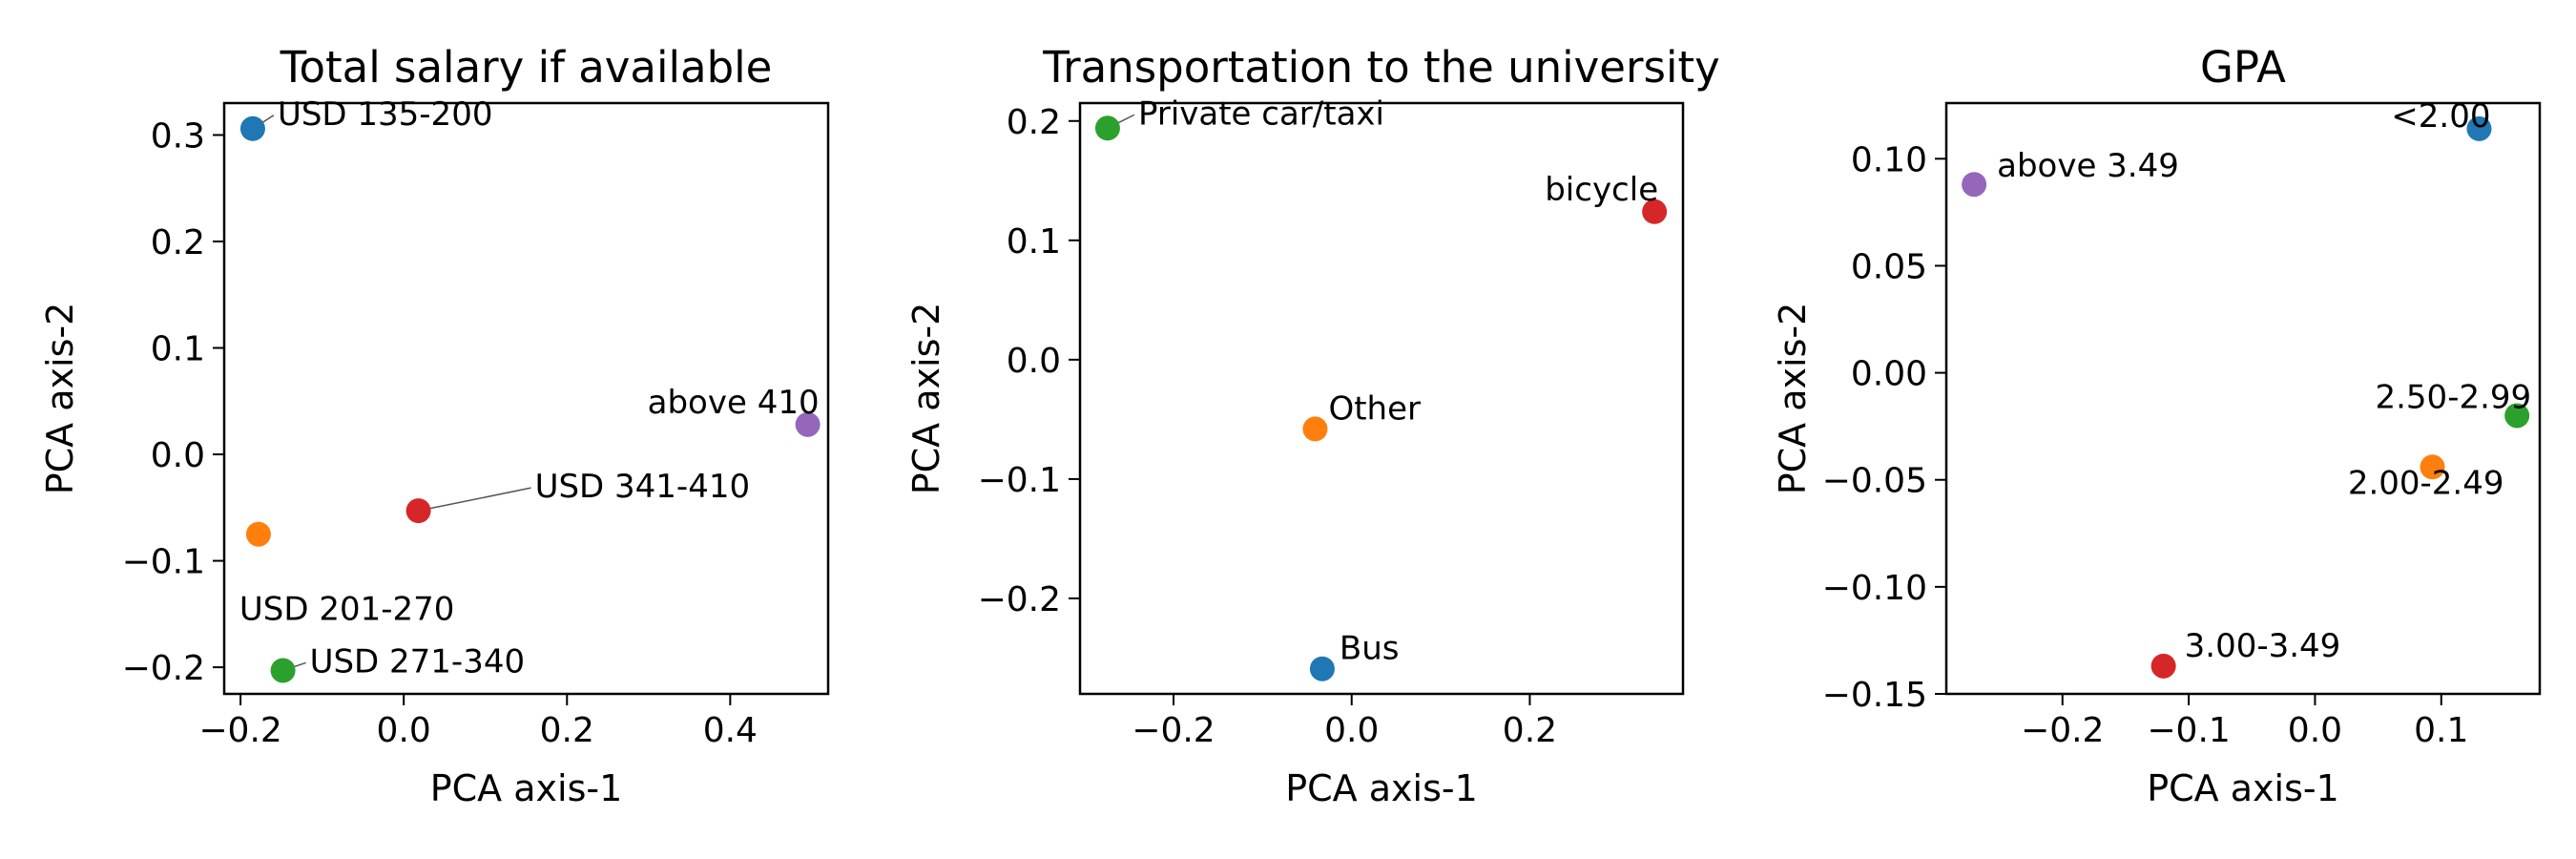 The height and width of the screenshot is (859, 2576). What do you see at coordinates (1889, 266) in the screenshot?
I see `y-tick-label: 0.05` at bounding box center [1889, 266].